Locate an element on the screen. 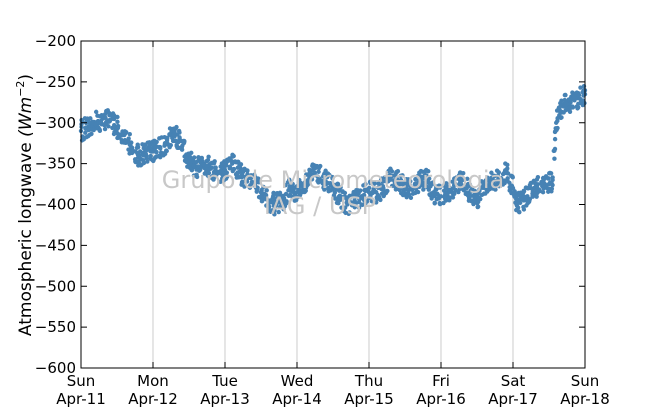  y-tick-label: −400 is located at coordinates (55, 205).